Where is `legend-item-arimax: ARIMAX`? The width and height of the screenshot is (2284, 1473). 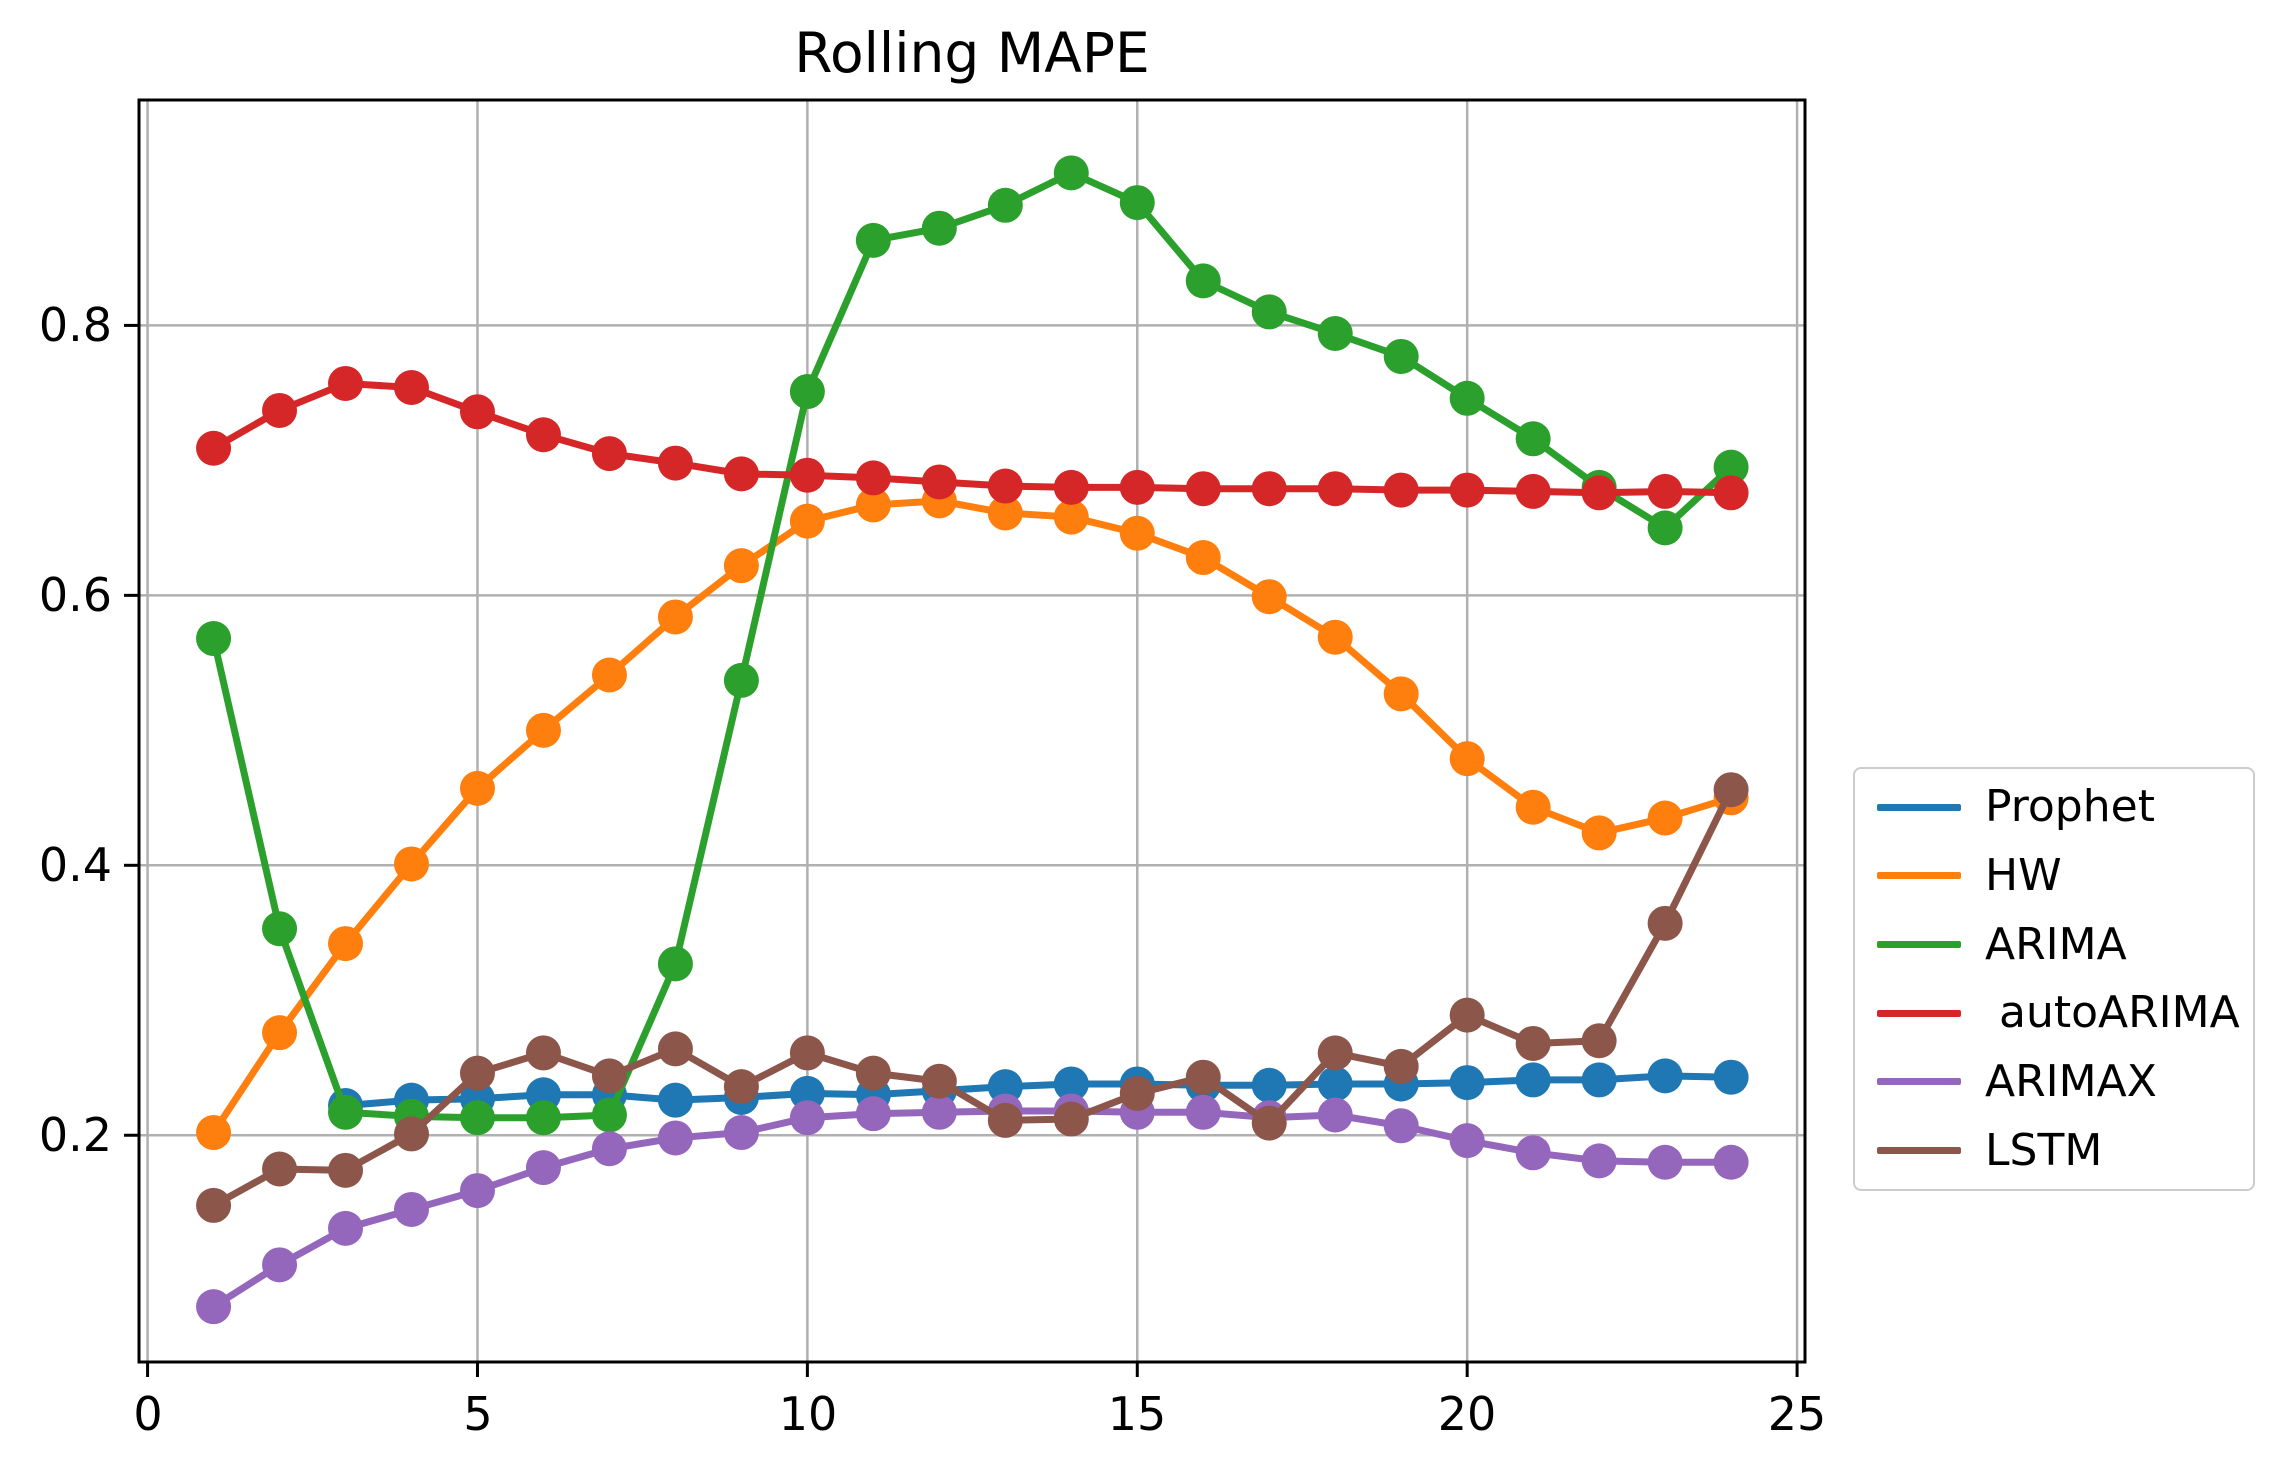 legend-item-arimax: ARIMAX is located at coordinates (2054, 1082).